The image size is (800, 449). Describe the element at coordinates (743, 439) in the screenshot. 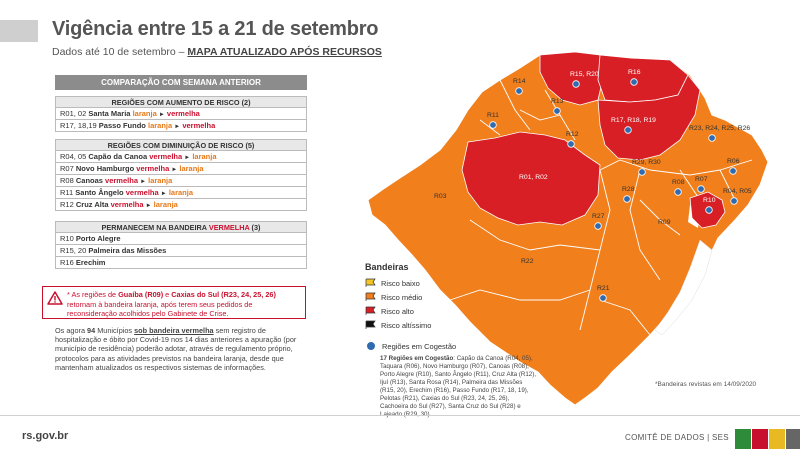

I see `flag-stripe-green` at that location.